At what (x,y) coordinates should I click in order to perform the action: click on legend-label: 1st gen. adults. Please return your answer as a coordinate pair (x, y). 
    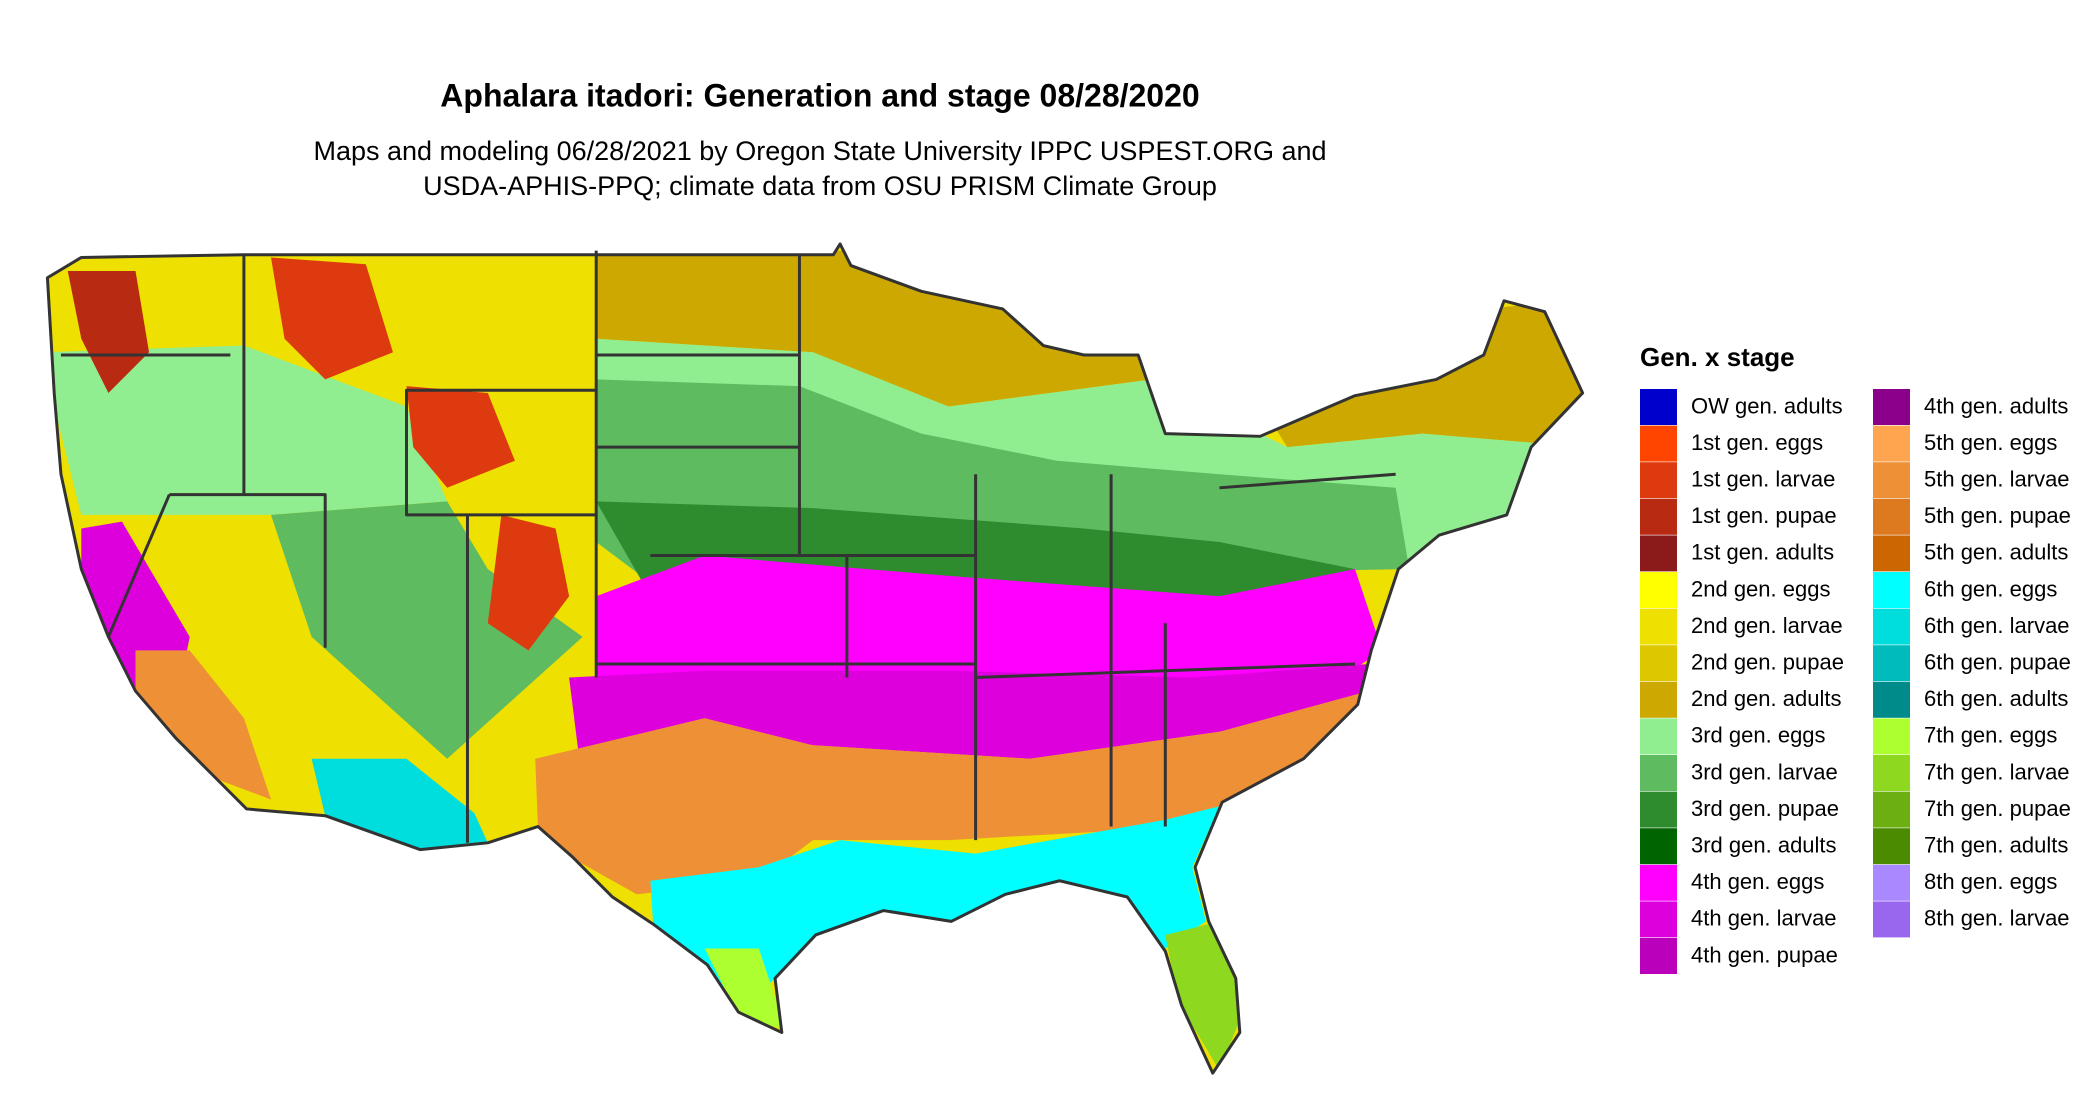
    Looking at the image, I should click on (1762, 552).